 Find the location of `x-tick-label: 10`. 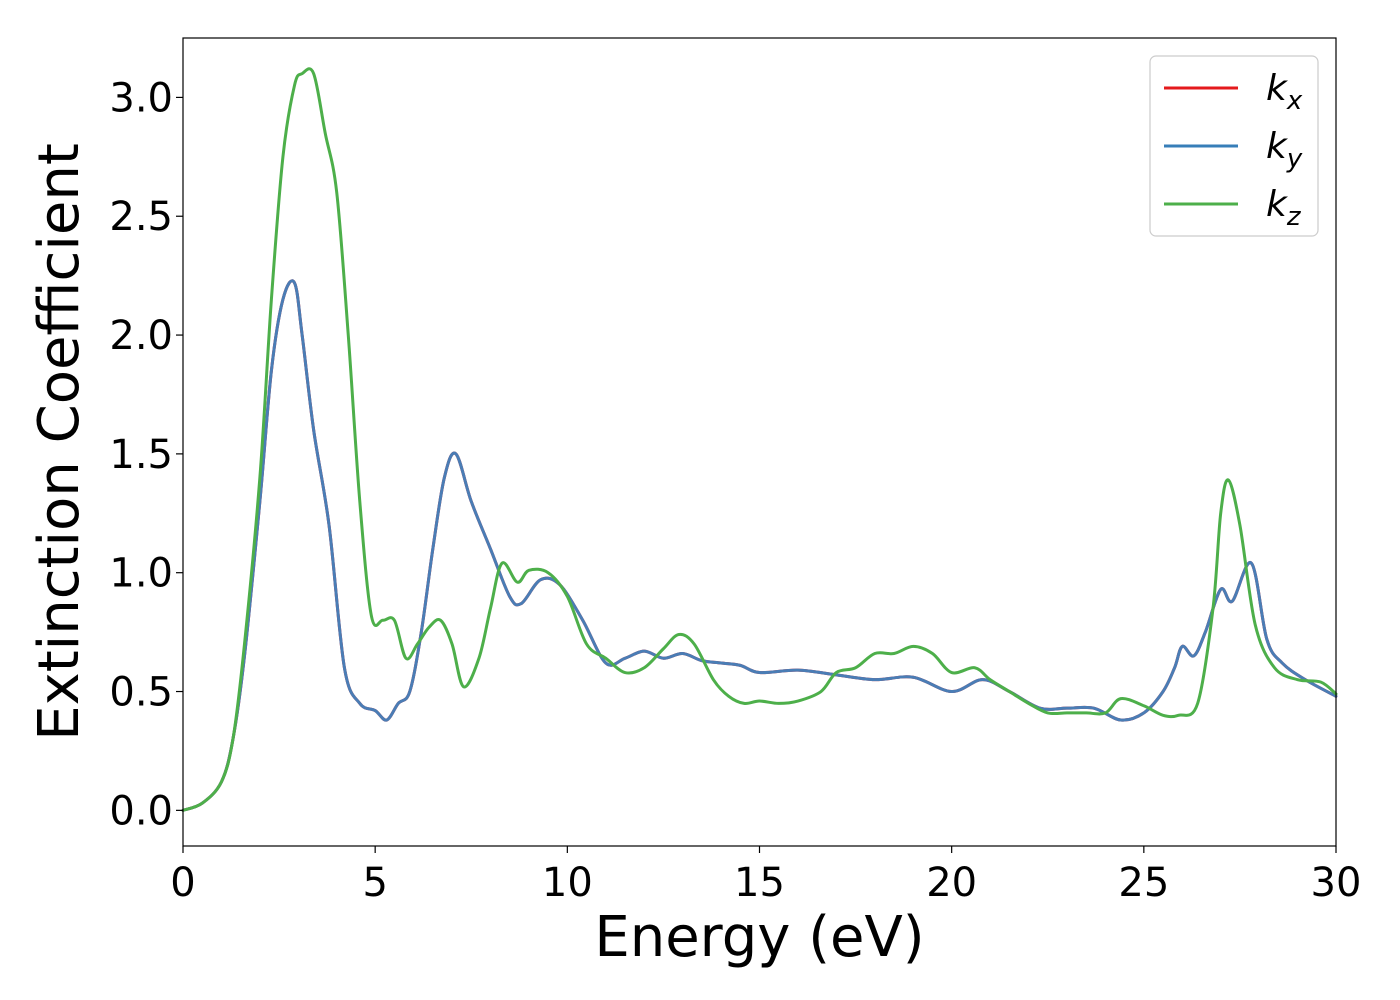

x-tick-label: 10 is located at coordinates (567, 883).